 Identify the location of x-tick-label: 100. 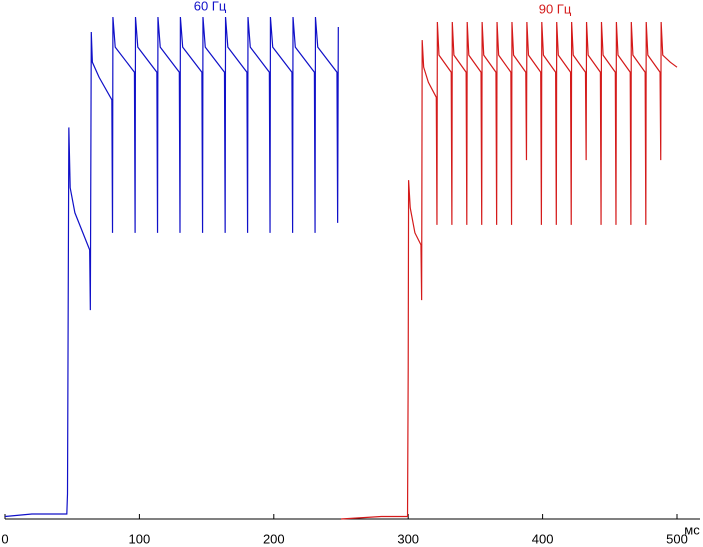
(140, 538).